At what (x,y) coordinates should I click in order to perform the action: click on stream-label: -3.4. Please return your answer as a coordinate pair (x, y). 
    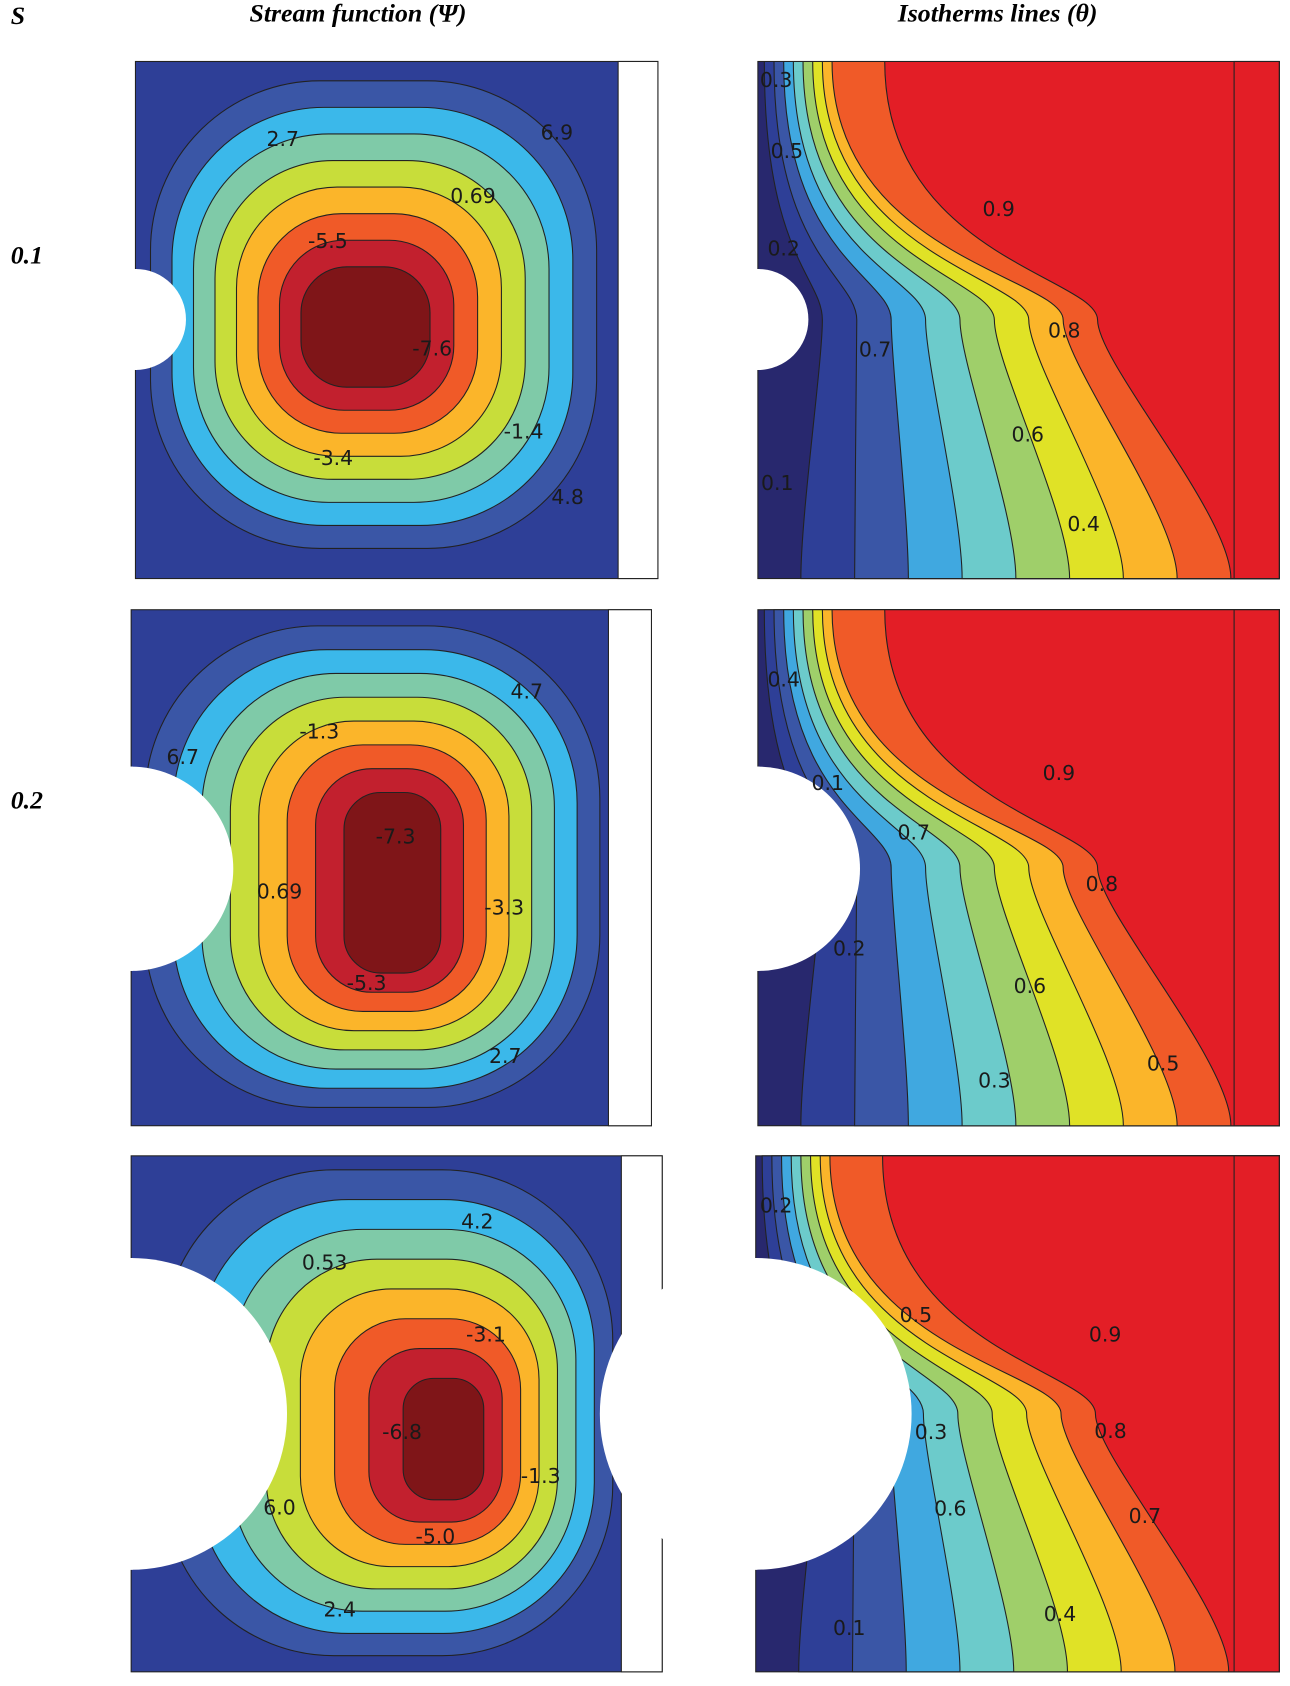
    Looking at the image, I should click on (333, 458).